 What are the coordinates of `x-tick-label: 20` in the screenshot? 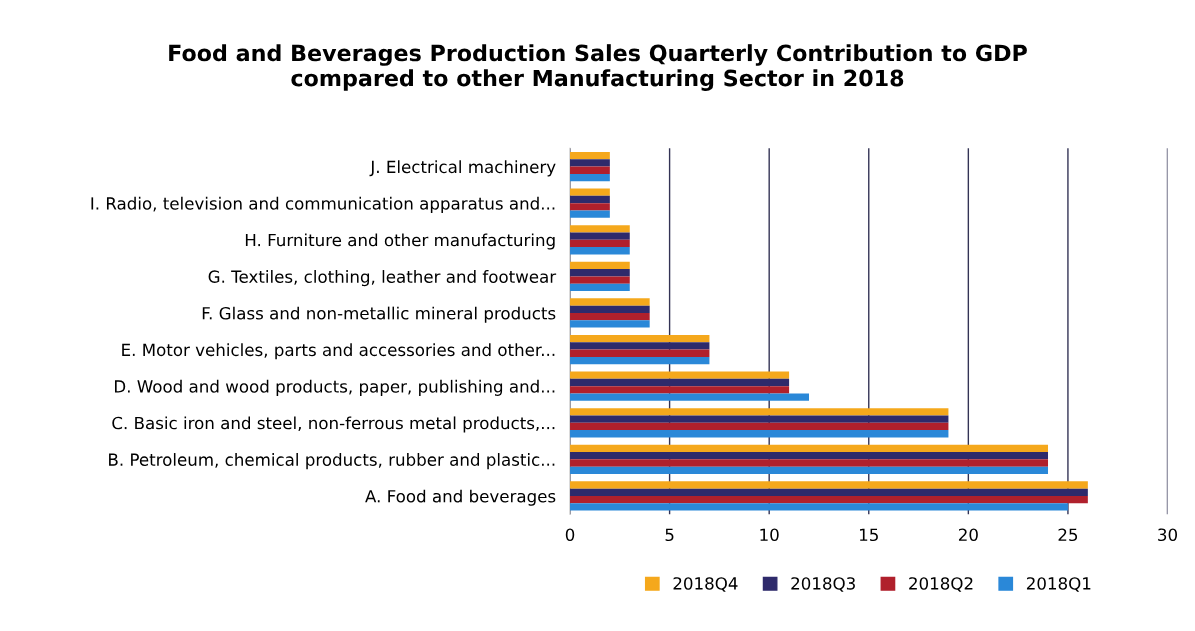 It's located at (968, 535).